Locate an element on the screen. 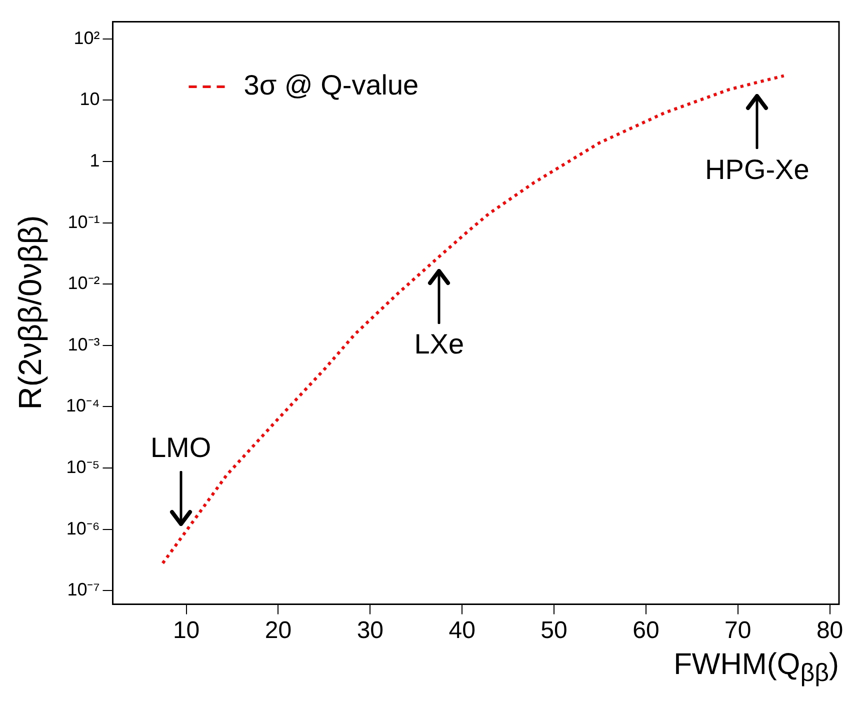  annotation: HPG-Xe is located at coordinates (757, 170).